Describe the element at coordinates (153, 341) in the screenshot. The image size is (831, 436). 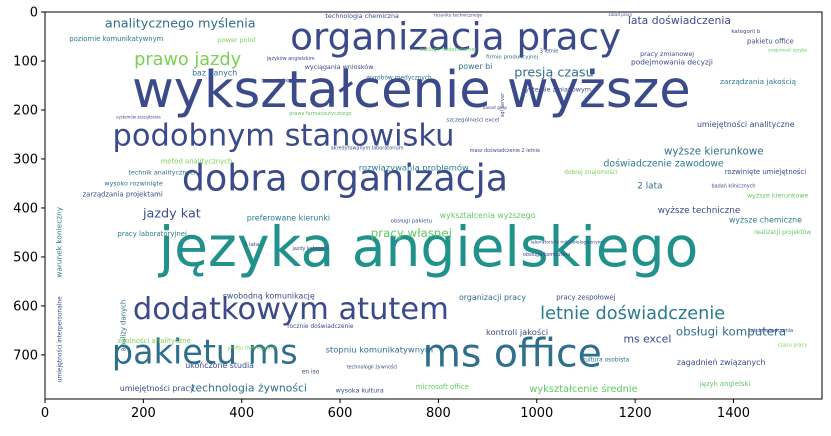
I see `word-57: zdolności analityczne` at that location.